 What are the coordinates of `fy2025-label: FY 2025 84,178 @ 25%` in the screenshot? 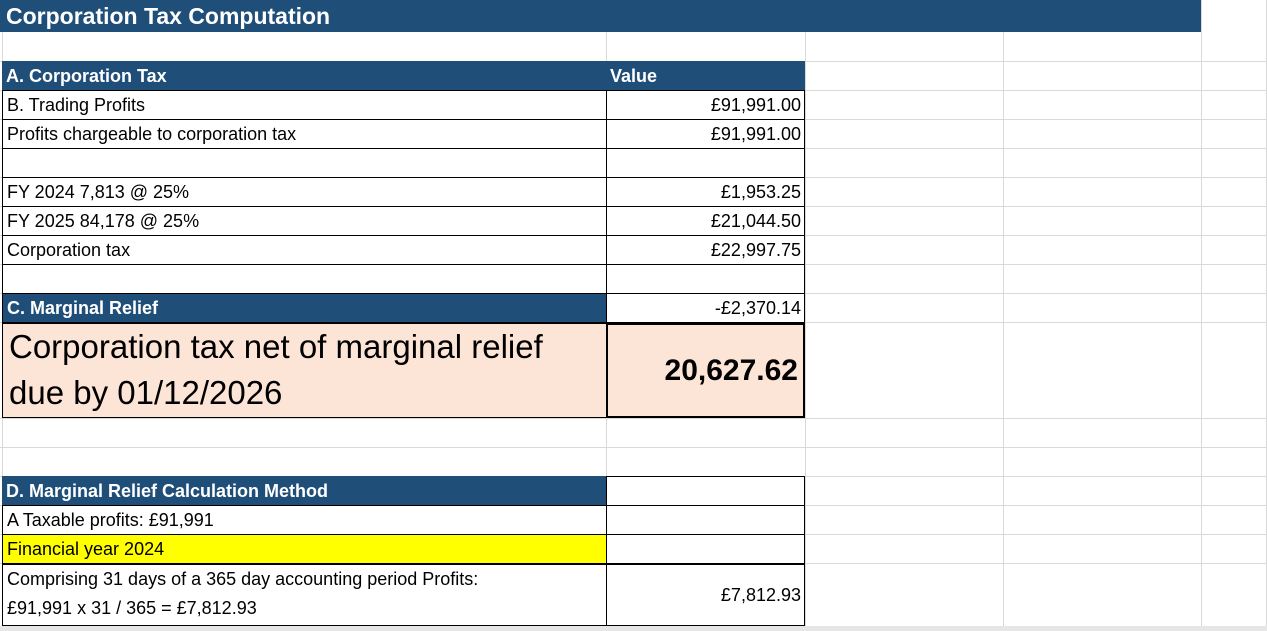 It's located at (304, 221).